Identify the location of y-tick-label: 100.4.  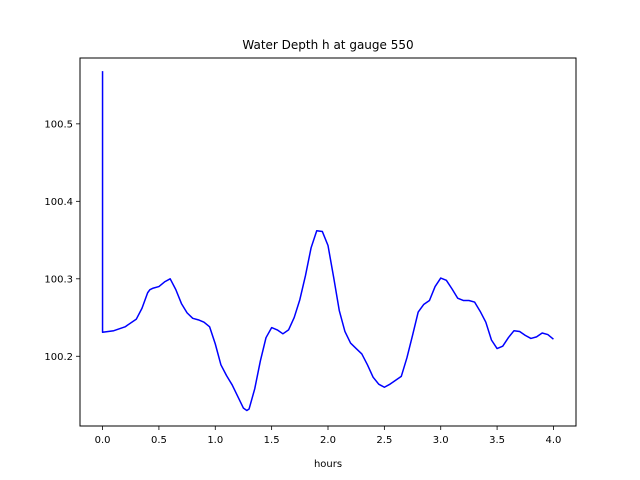
(58, 202).